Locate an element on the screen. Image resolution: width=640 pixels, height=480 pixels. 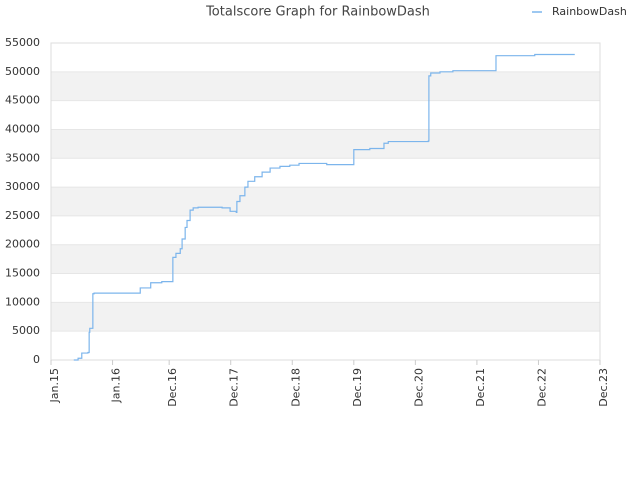
y-tick-label: 50000 is located at coordinates (22, 71).